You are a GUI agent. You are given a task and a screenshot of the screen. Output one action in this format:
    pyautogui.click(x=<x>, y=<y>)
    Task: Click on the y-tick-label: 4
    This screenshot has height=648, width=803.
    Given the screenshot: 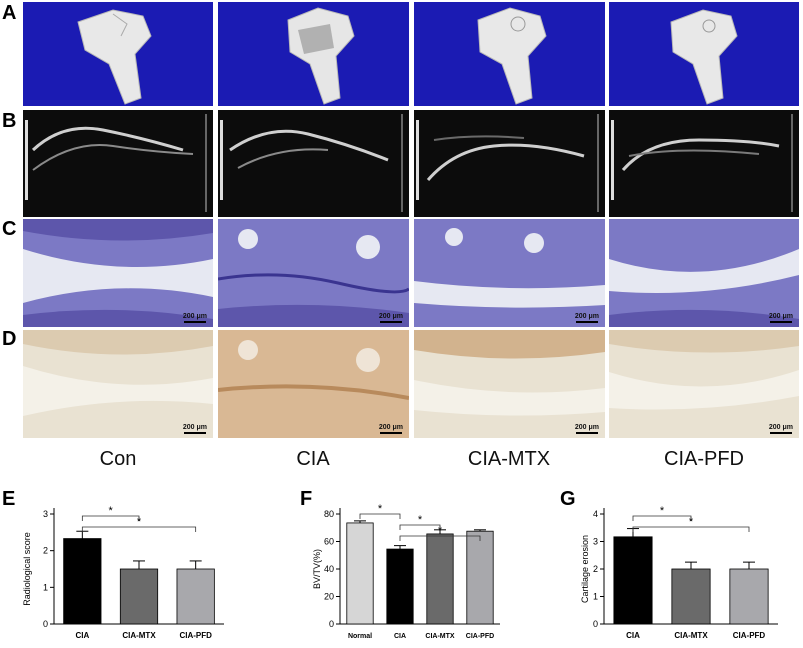 What is the action you would take?
    pyautogui.click(x=595, y=514)
    